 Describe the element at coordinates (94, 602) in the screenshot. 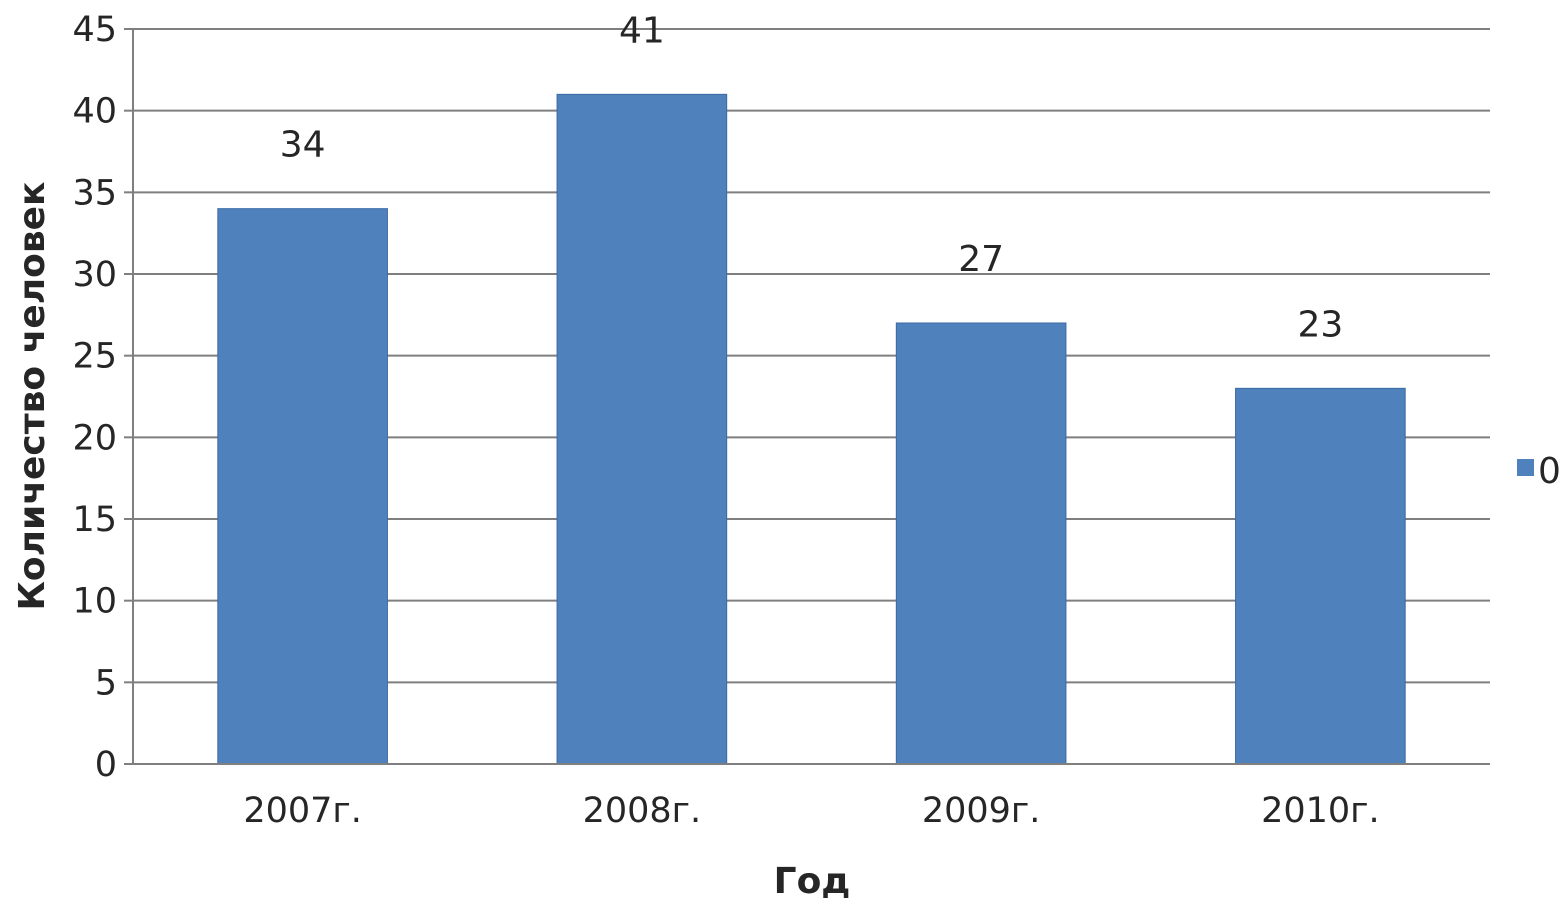

I see `y-tick-label: 10` at that location.